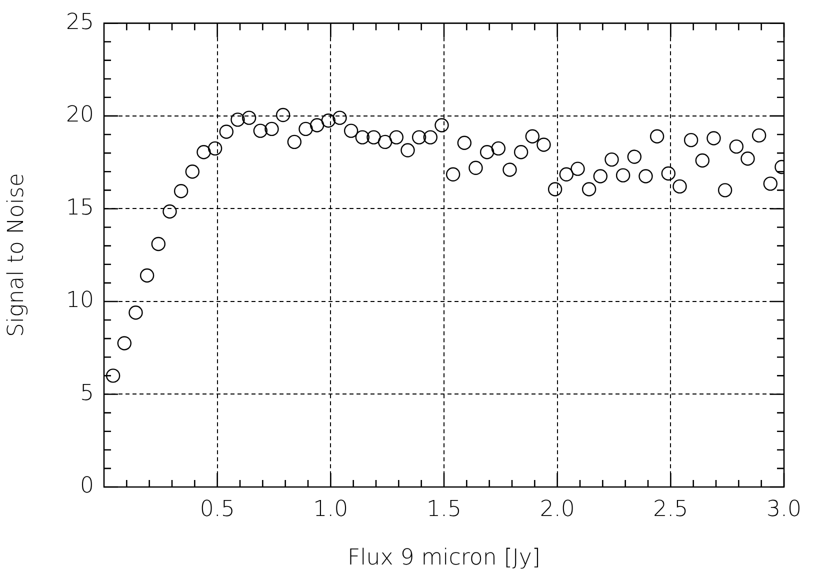 The image size is (813, 576). Describe the element at coordinates (557, 509) in the screenshot. I see `x-tick-label: 2.0` at that location.